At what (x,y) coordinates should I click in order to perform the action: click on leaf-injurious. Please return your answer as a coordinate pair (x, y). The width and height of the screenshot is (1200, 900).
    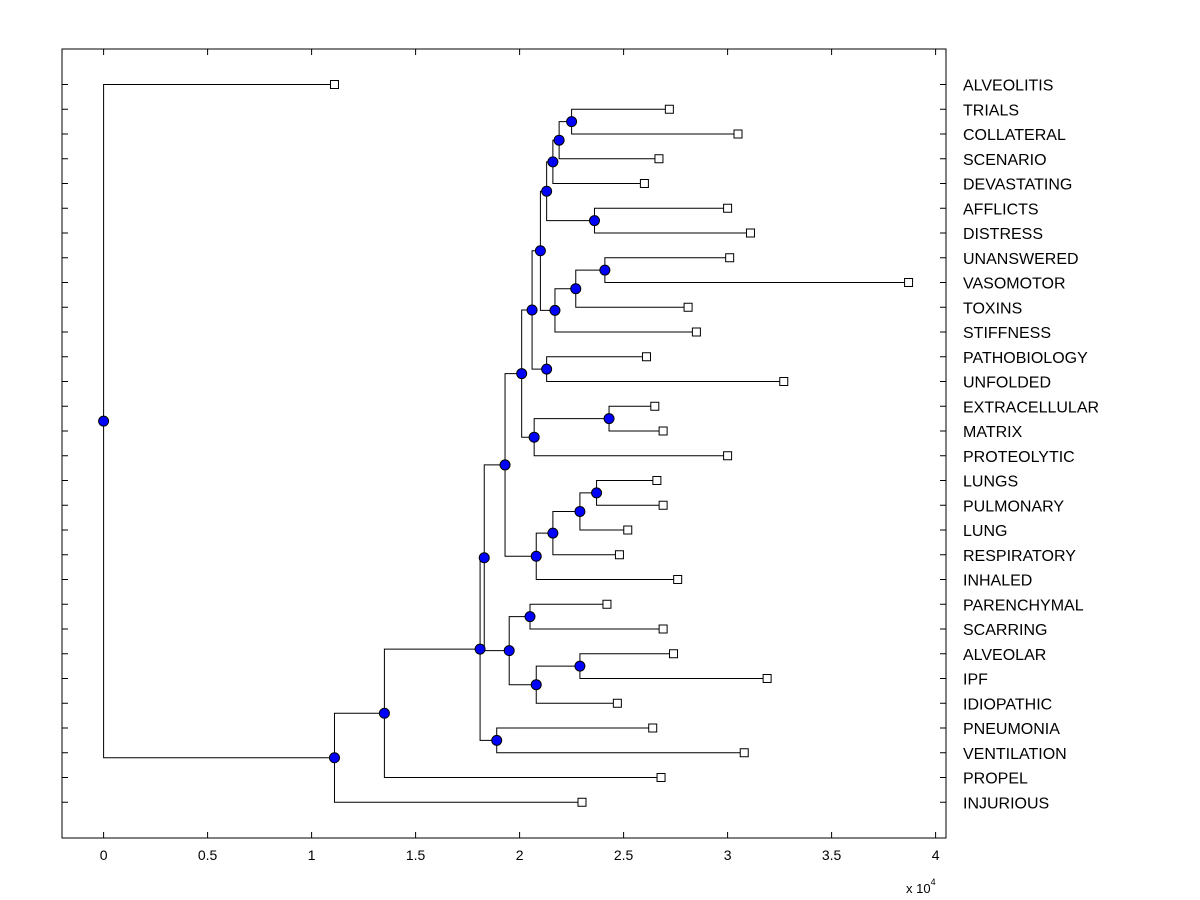
    Looking at the image, I should click on (582, 802).